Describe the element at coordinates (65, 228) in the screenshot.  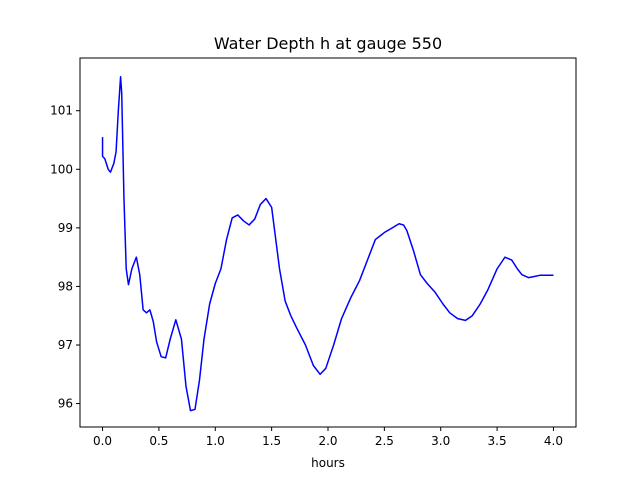
I see `y-tick-label: 99` at that location.